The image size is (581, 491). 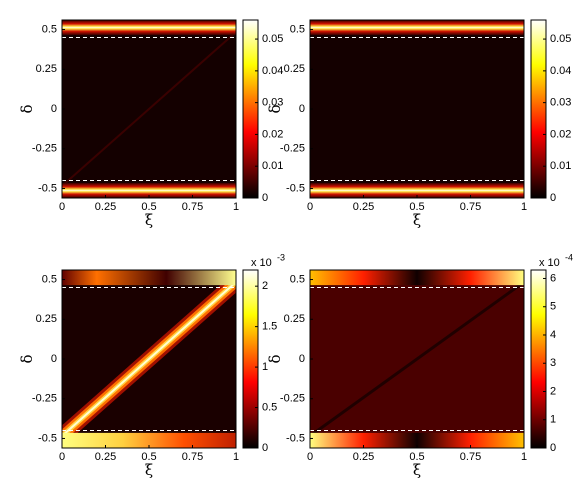 I want to click on colorbar-tick-label: 4, so click(x=553, y=335).